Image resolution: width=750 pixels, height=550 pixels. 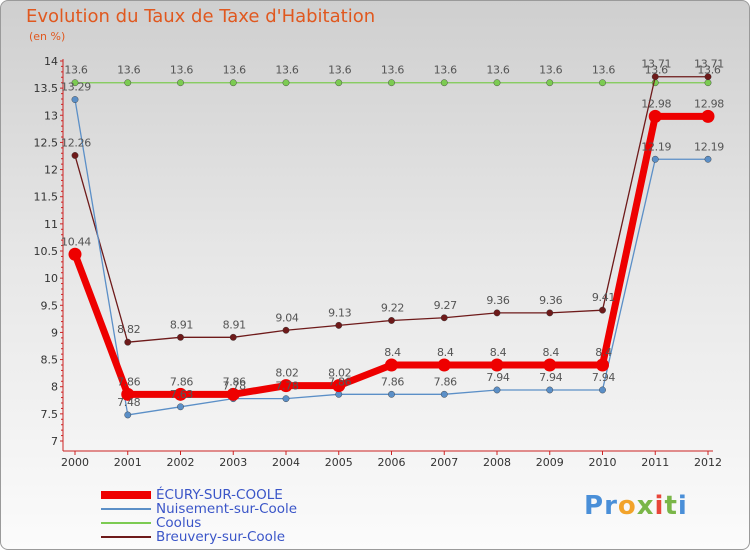 What do you see at coordinates (50, 360) in the screenshot?
I see `y-tick-label: 8.5` at bounding box center [50, 360].